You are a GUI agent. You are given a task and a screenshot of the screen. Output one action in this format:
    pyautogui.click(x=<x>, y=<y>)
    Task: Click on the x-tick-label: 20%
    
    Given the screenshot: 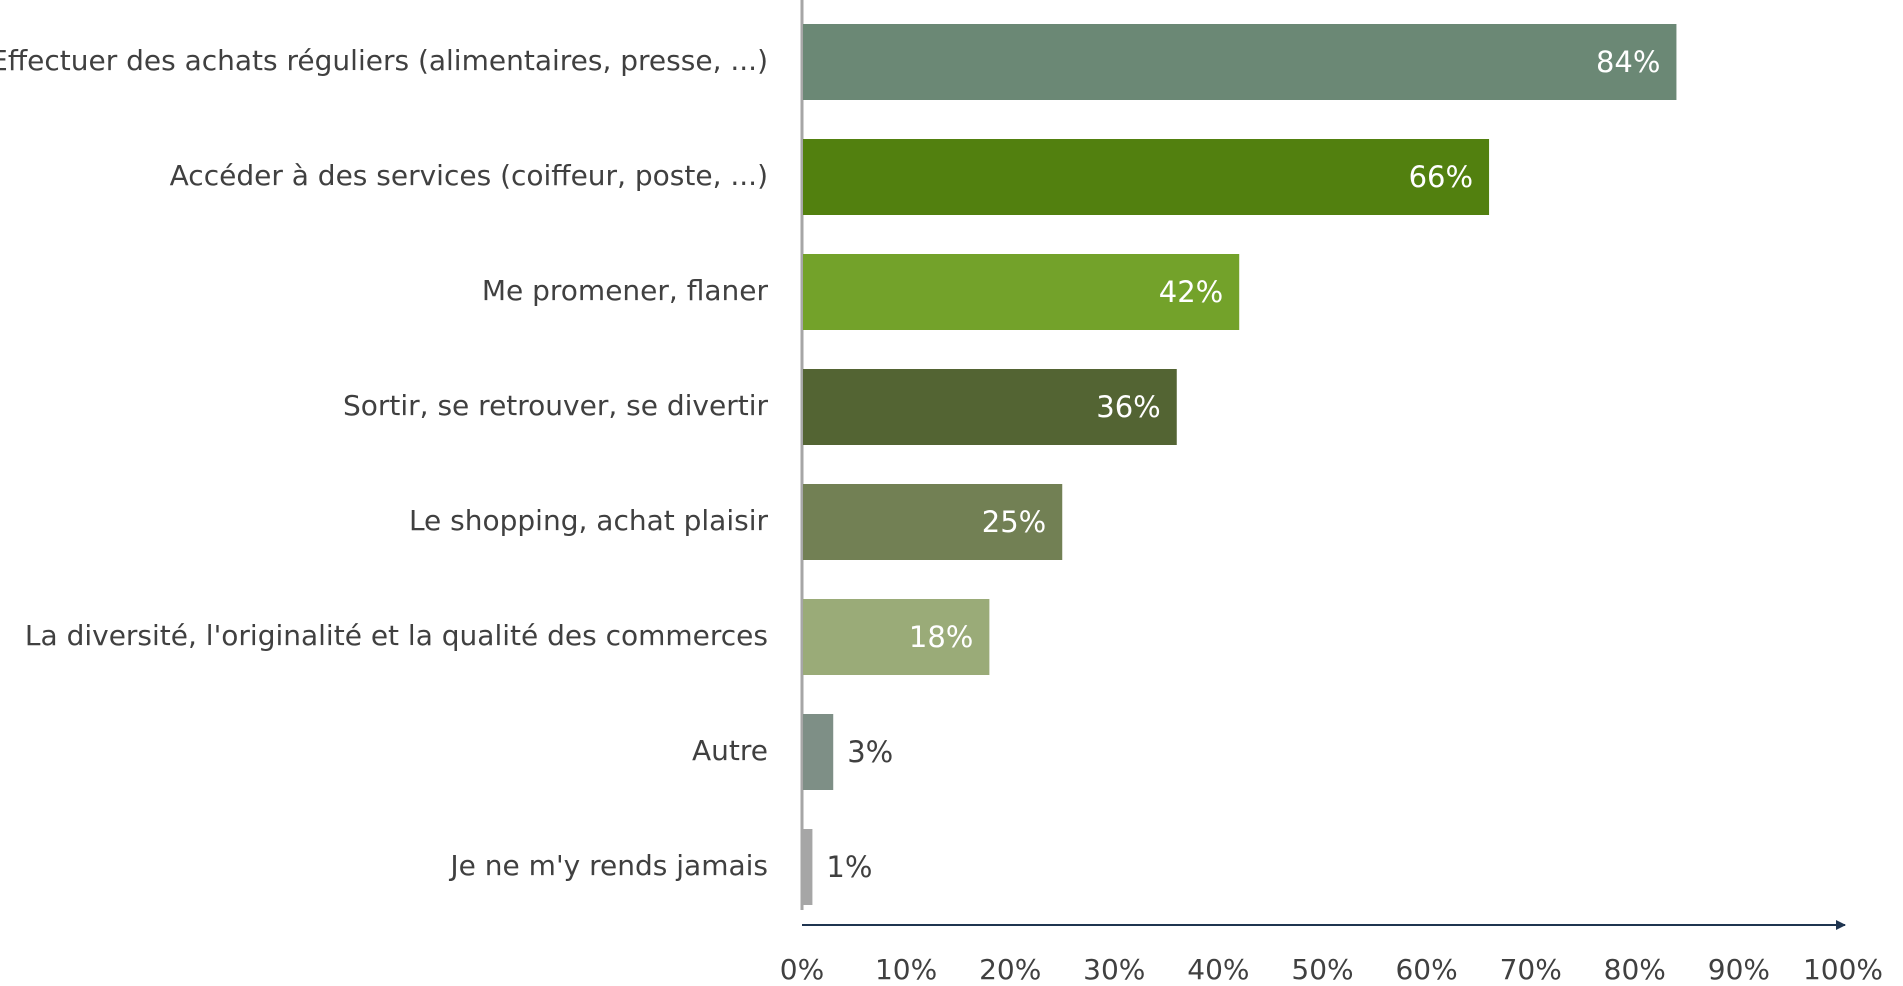 What is the action you would take?
    pyautogui.click(x=1010, y=969)
    